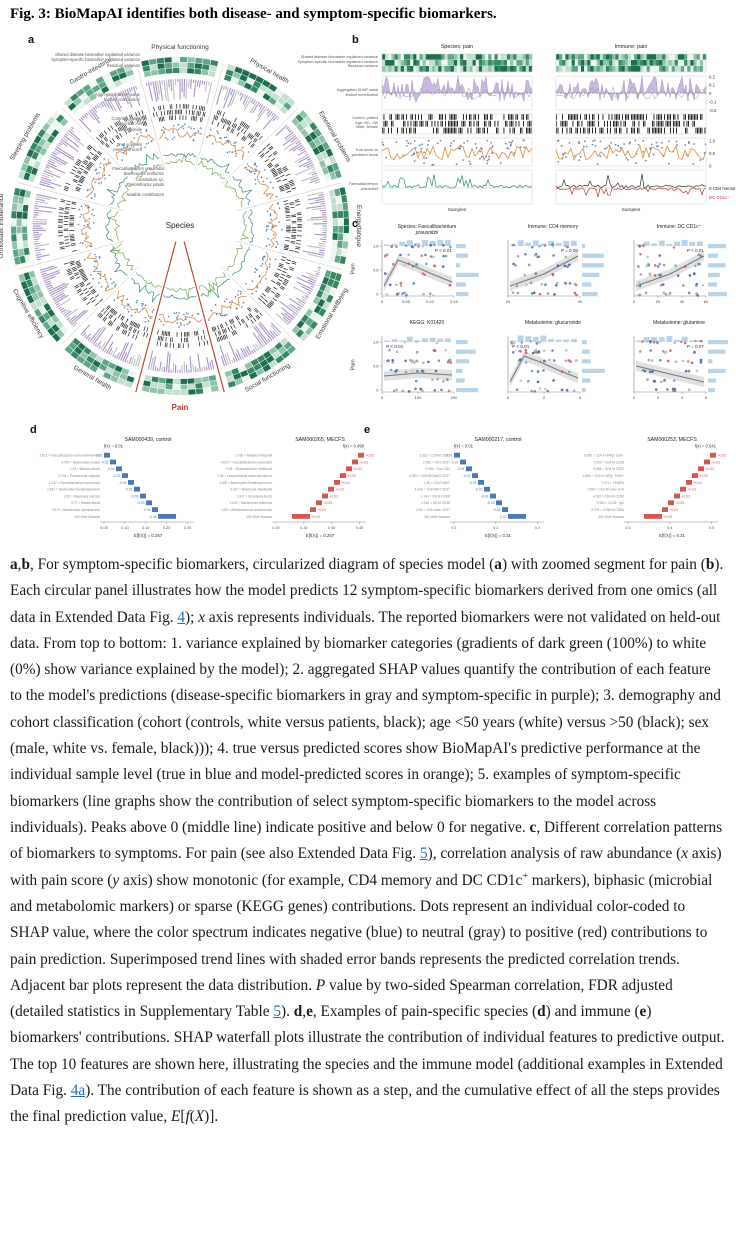 The image size is (736, 1243). Describe the element at coordinates (82, 496) in the screenshot. I see `feature-label: 2.95 = Roseburia hominis` at that location.